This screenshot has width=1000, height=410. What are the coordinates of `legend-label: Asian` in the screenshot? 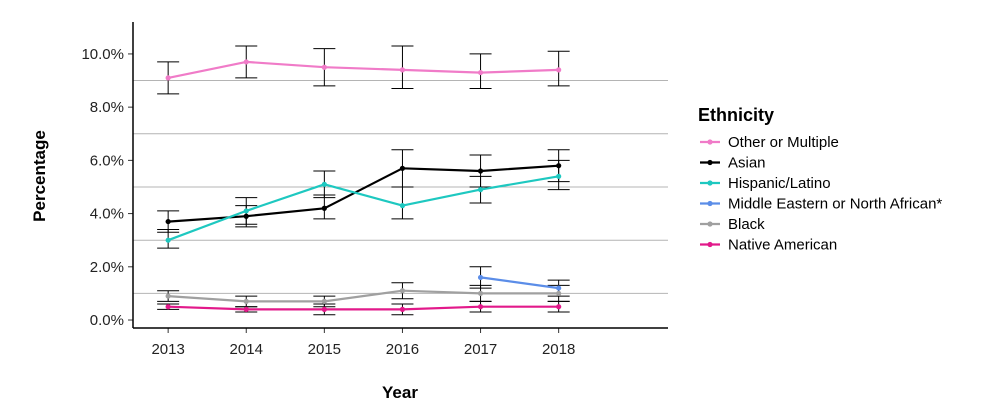 It's located at (747, 163).